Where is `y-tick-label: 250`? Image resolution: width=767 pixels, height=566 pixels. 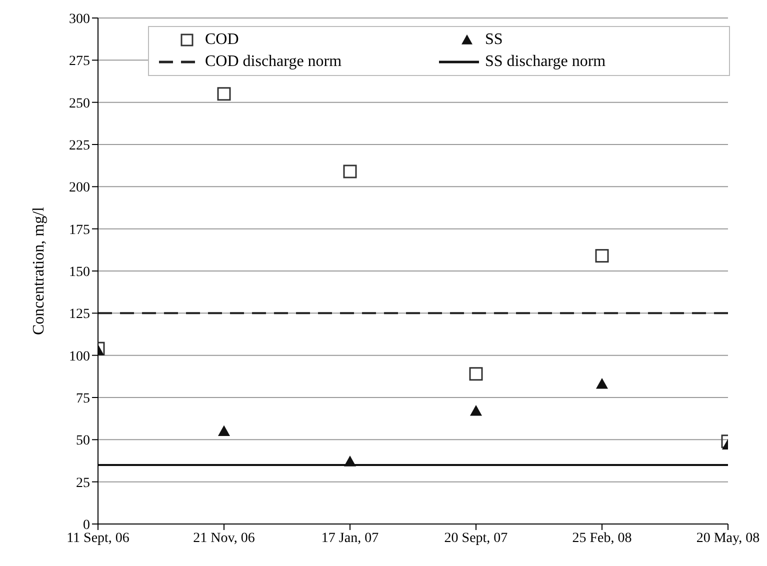
y-tick-label: 250 is located at coordinates (79, 104).